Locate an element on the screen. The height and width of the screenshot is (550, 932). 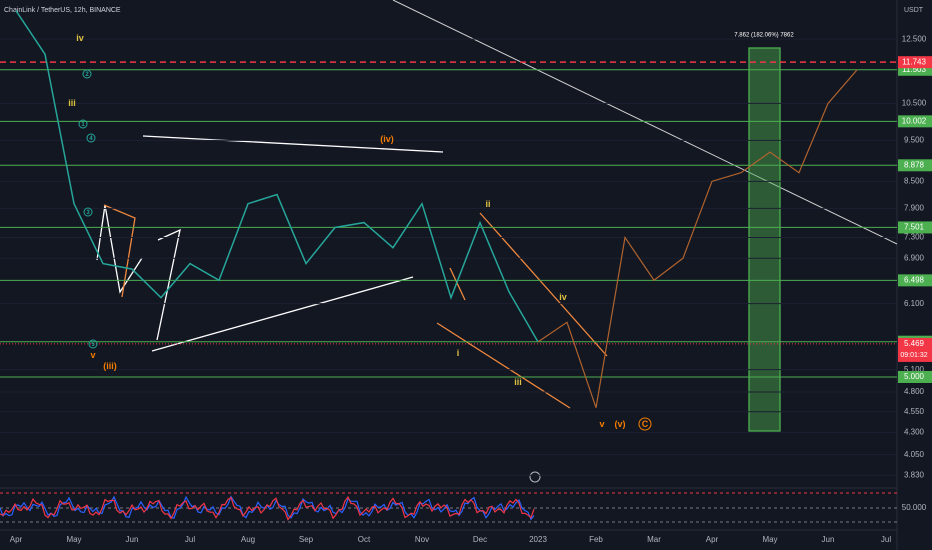
level-label: 10.002 is located at coordinates (914, 120).